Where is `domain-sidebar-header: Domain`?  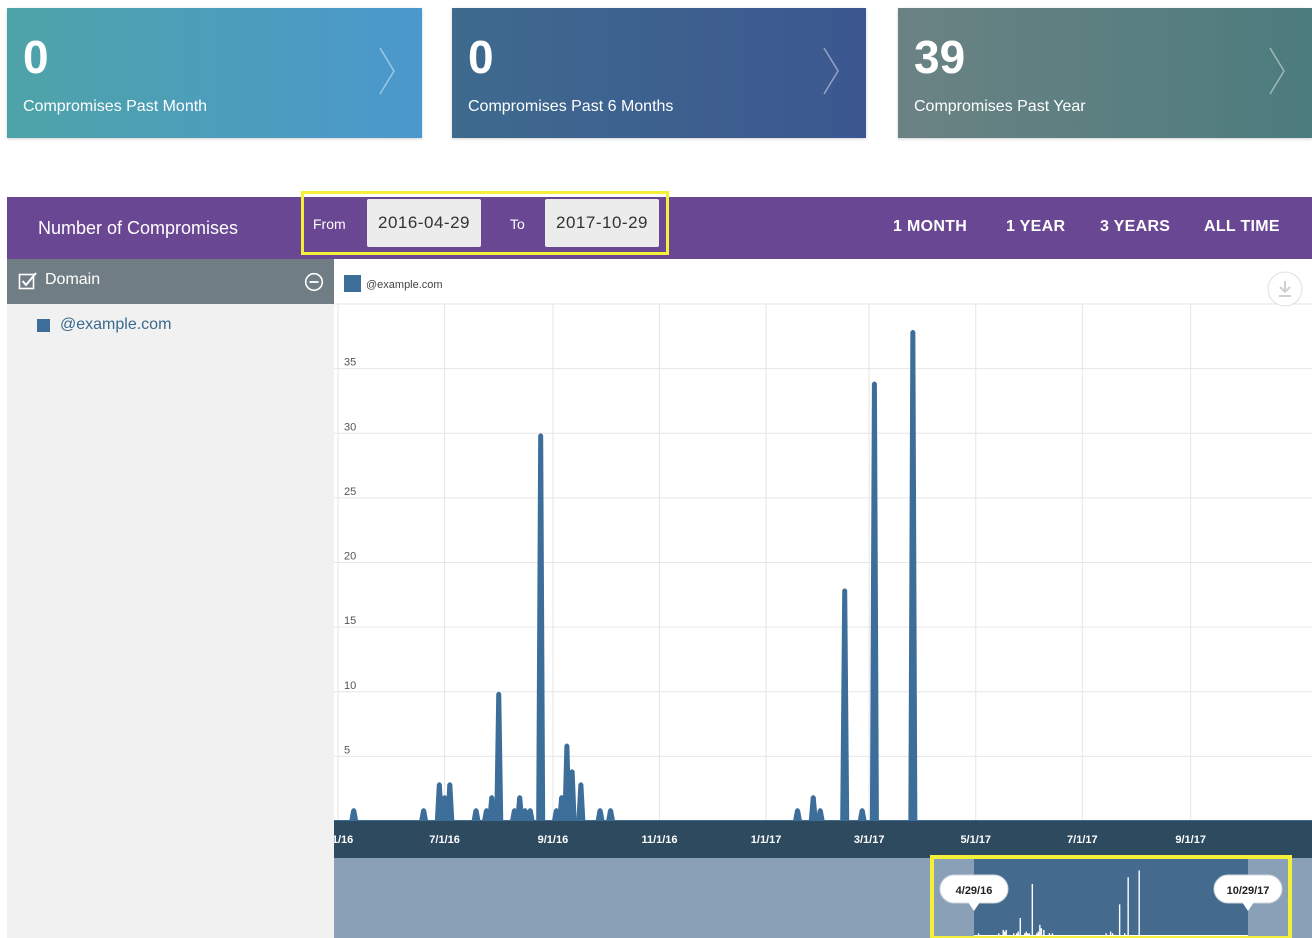 domain-sidebar-header: Domain is located at coordinates (170, 281).